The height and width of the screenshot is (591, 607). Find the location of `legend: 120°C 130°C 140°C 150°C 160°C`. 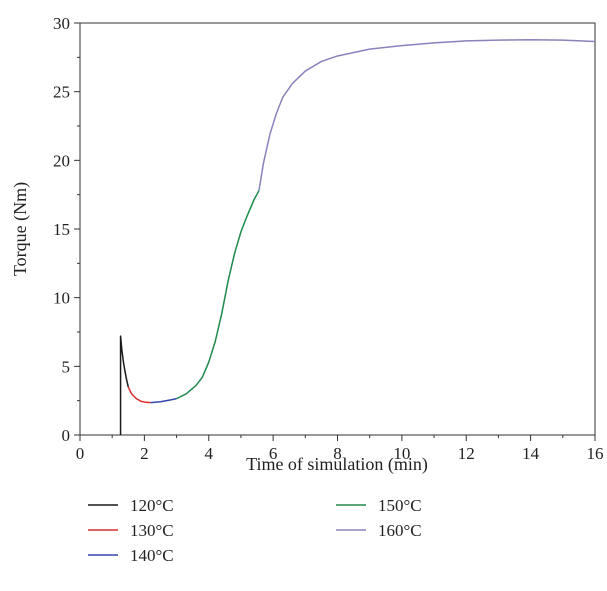

legend: 120°C 130°C 140°C 150°C 160°C is located at coordinates (255, 530).